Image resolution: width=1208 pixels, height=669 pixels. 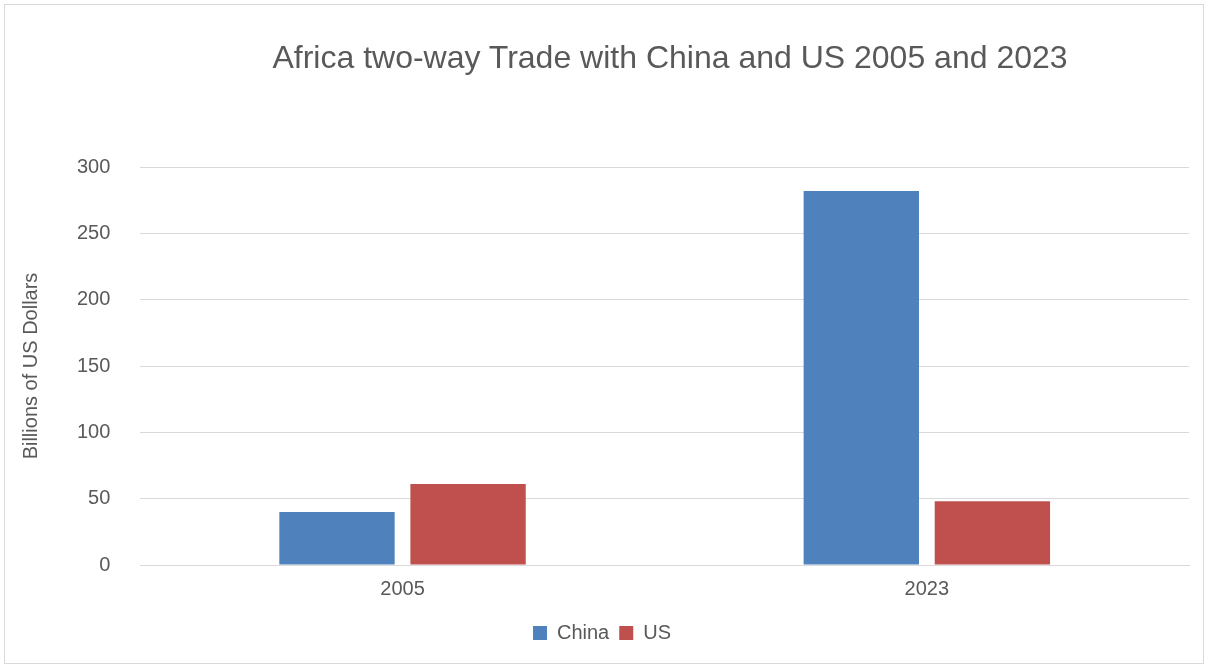 I want to click on y-tick-label: 0, so click(x=105, y=563).